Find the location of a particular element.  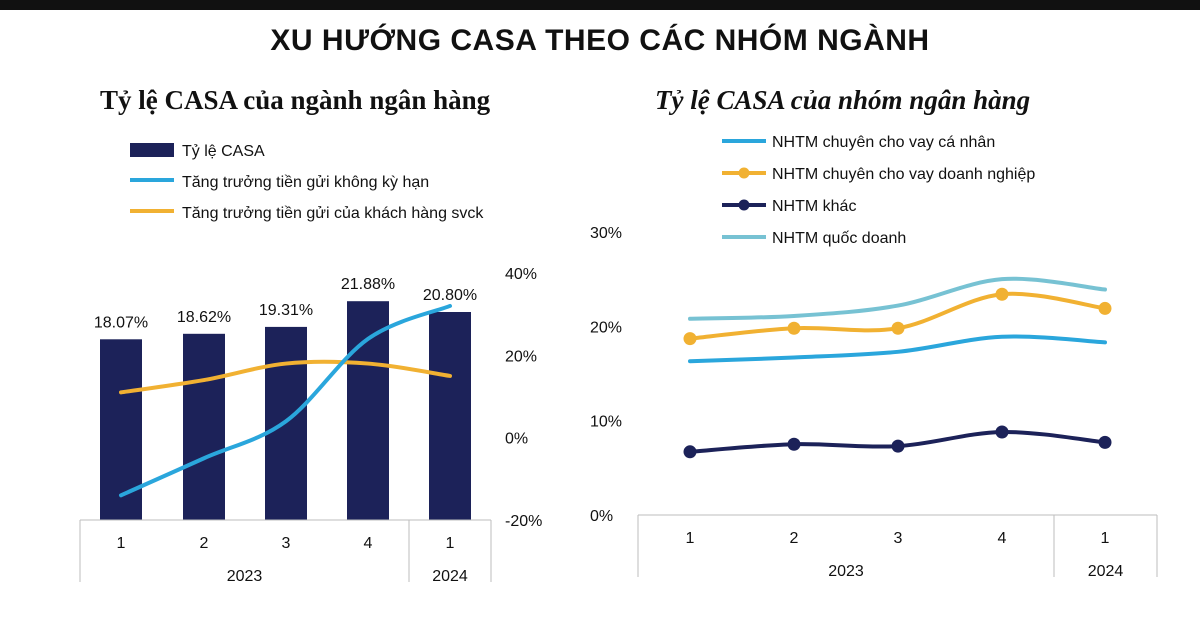

left-group-label: 2024 is located at coordinates (450, 576).